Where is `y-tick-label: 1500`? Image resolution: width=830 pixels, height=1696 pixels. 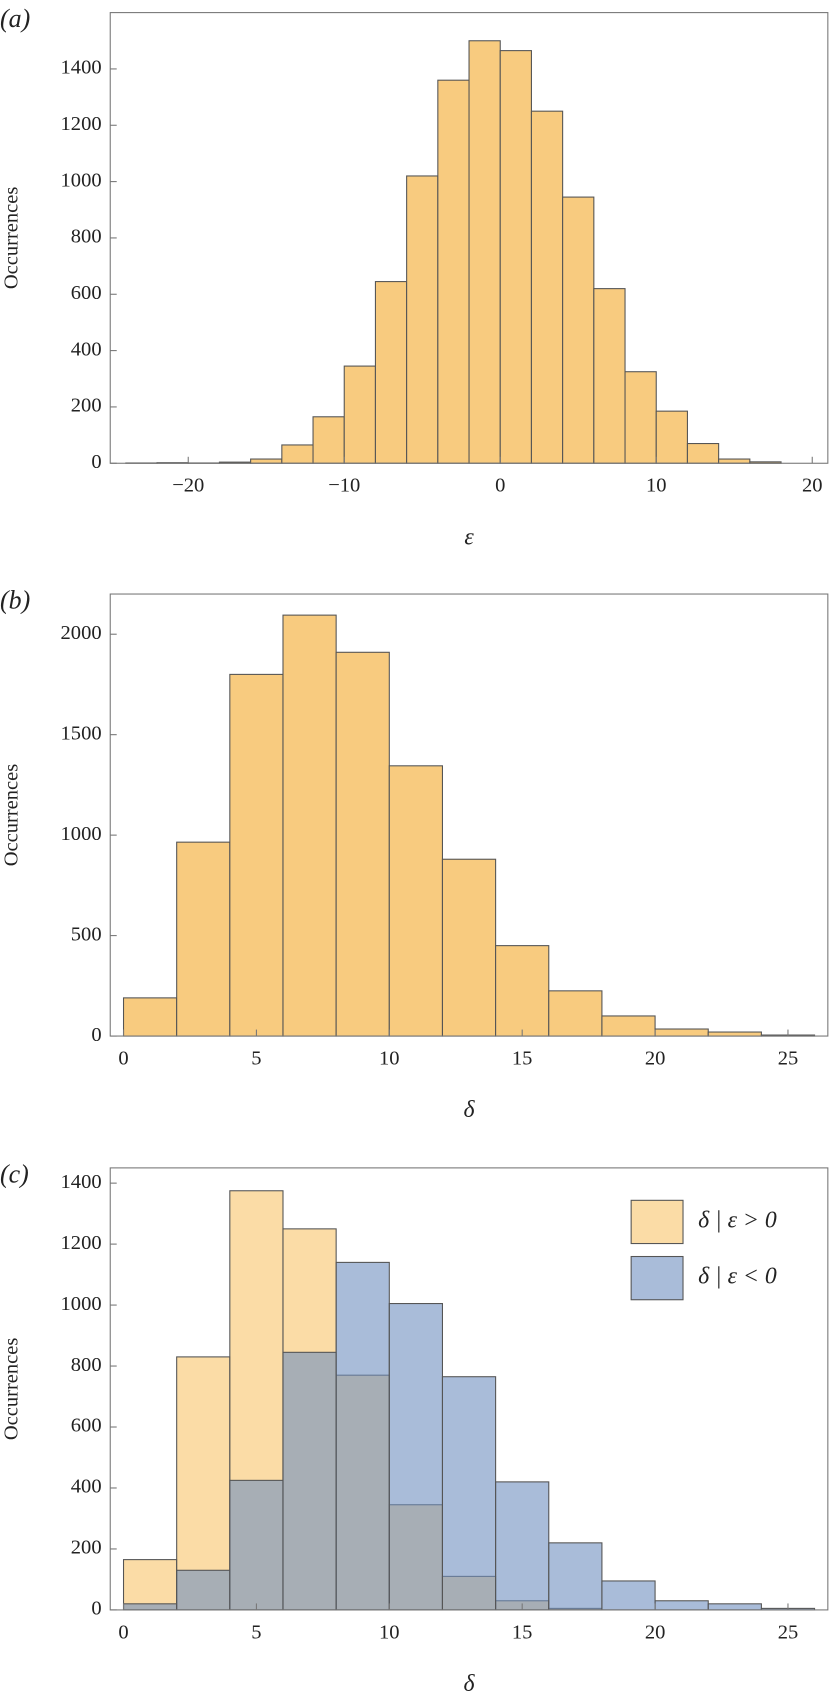
y-tick-label: 1500 is located at coordinates (81, 733).